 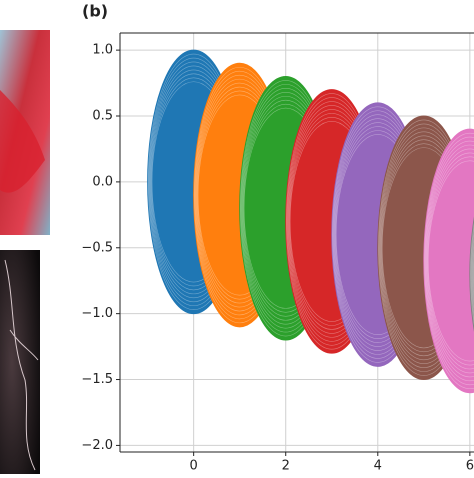 I want to click on x-tick-label: 0, so click(x=194, y=466).